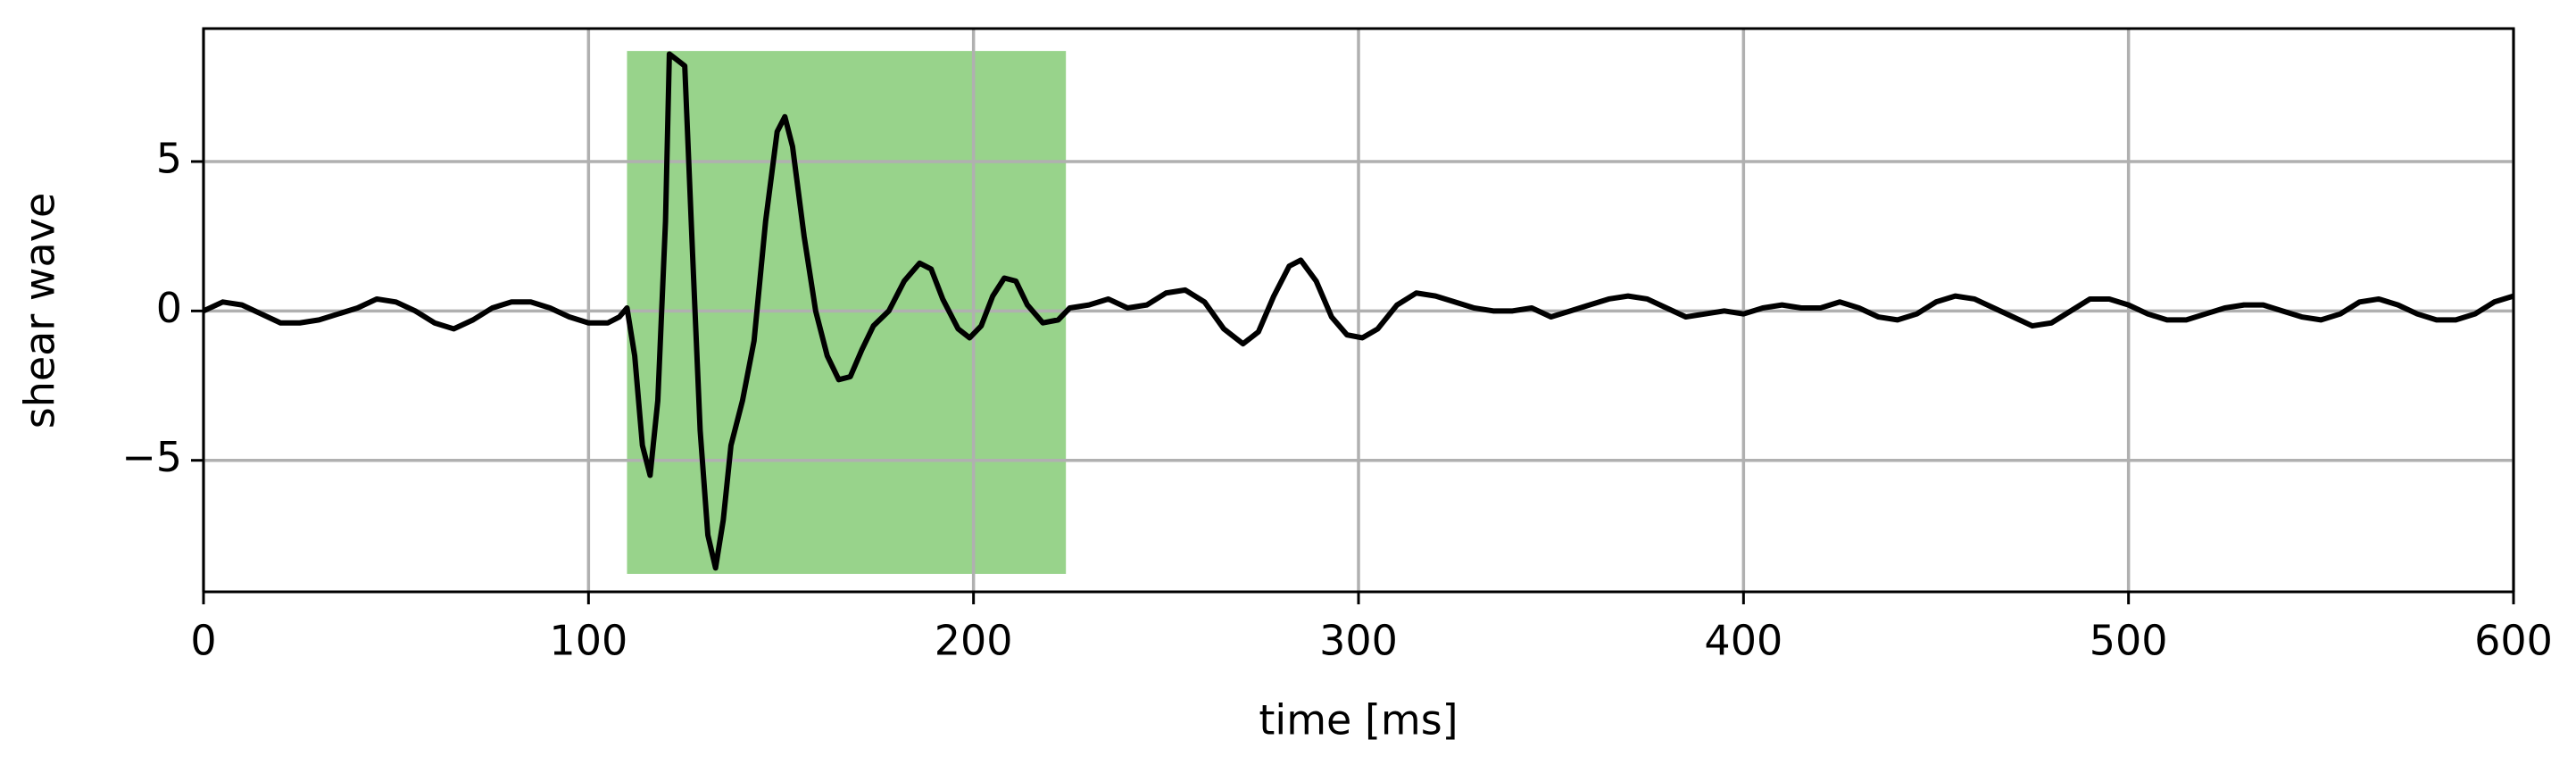 Image resolution: width=2576 pixels, height=765 pixels. Describe the element at coordinates (169, 308) in the screenshot. I see `y-tick-label: 0` at that location.